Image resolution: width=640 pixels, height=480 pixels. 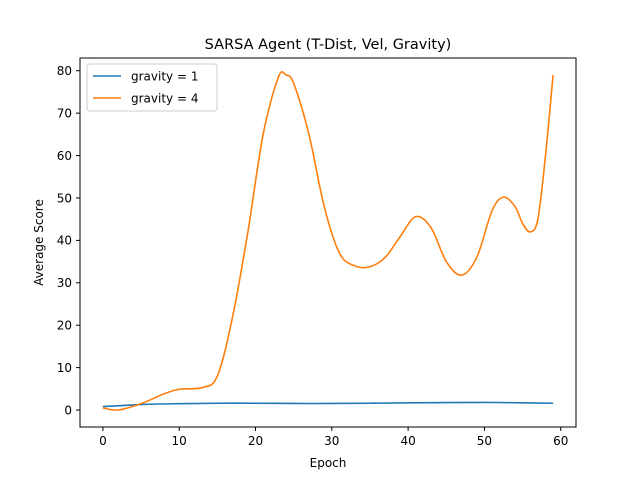 What do you see at coordinates (164, 77) in the screenshot?
I see `legend-label-gravity-1: gravity = 1` at bounding box center [164, 77].